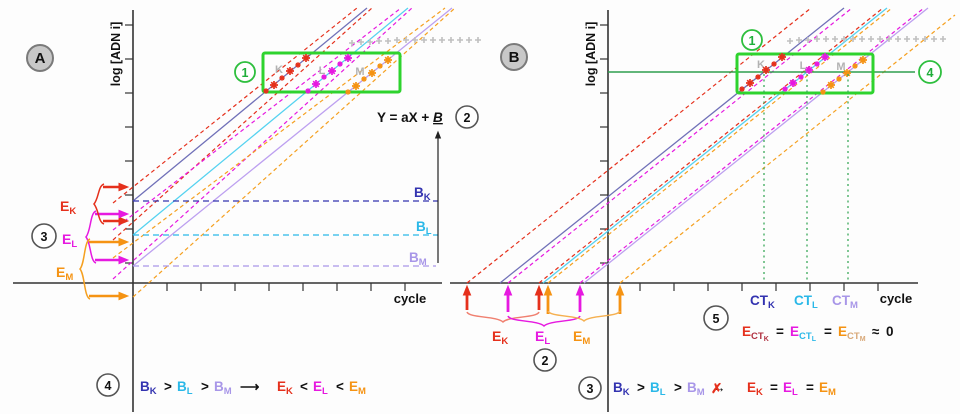 The image size is (960, 414). What do you see at coordinates (286, 287) in the screenshot?
I see `panel-a-x-ticks` at bounding box center [286, 287].